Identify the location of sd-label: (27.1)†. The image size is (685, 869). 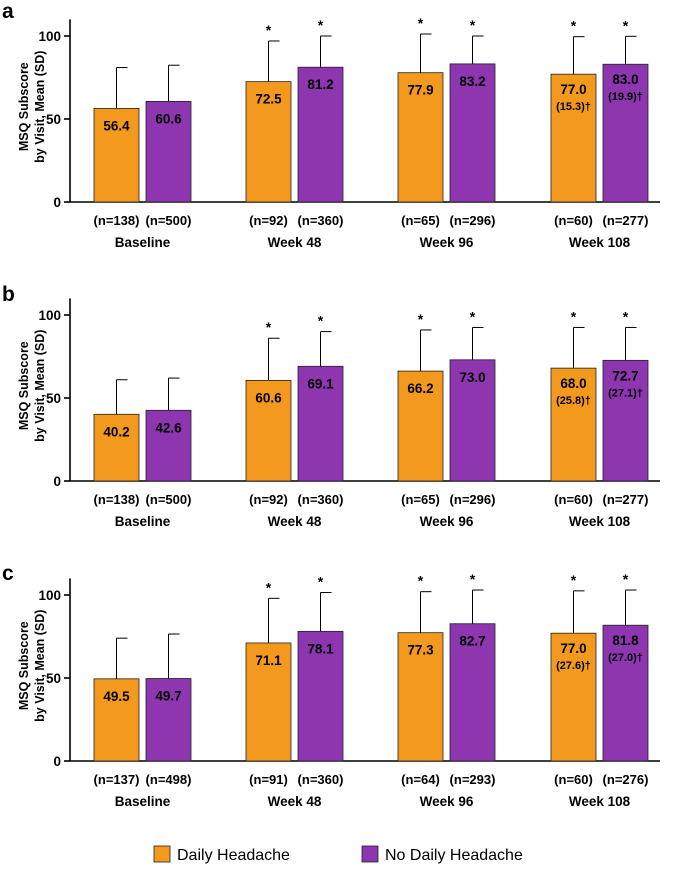
(625, 393).